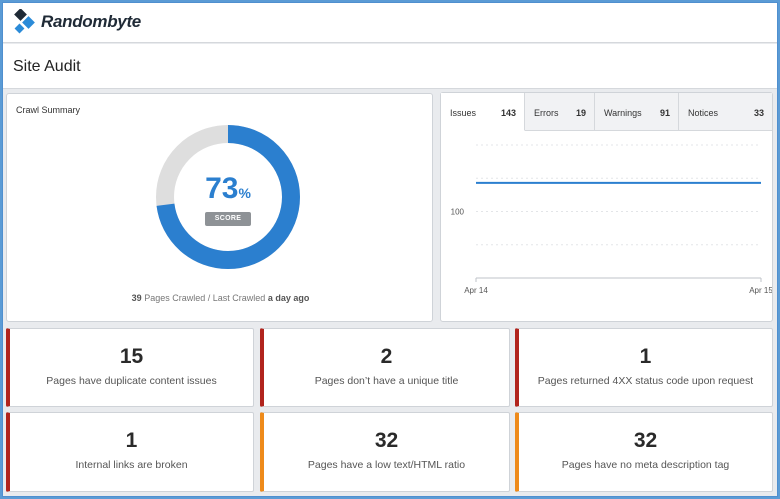 This screenshot has height=499, width=780. What do you see at coordinates (703, 113) in the screenshot?
I see `tab-label: Notices` at bounding box center [703, 113].